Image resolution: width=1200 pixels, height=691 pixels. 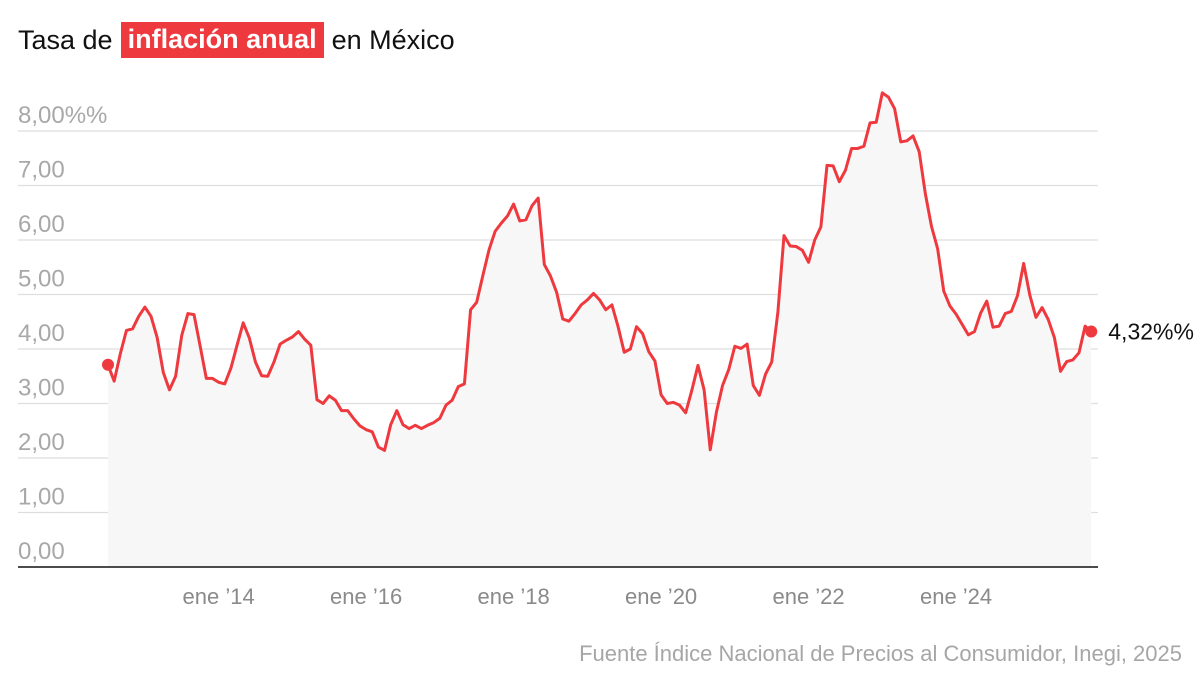 I want to click on x-tick-label: ene ’16, so click(x=366, y=596).